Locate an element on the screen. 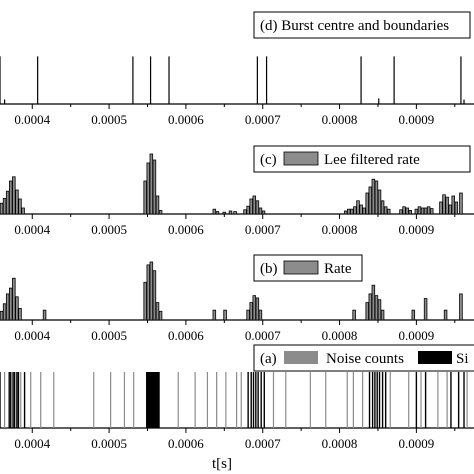  legend-swatch-noise is located at coordinates (301, 357).